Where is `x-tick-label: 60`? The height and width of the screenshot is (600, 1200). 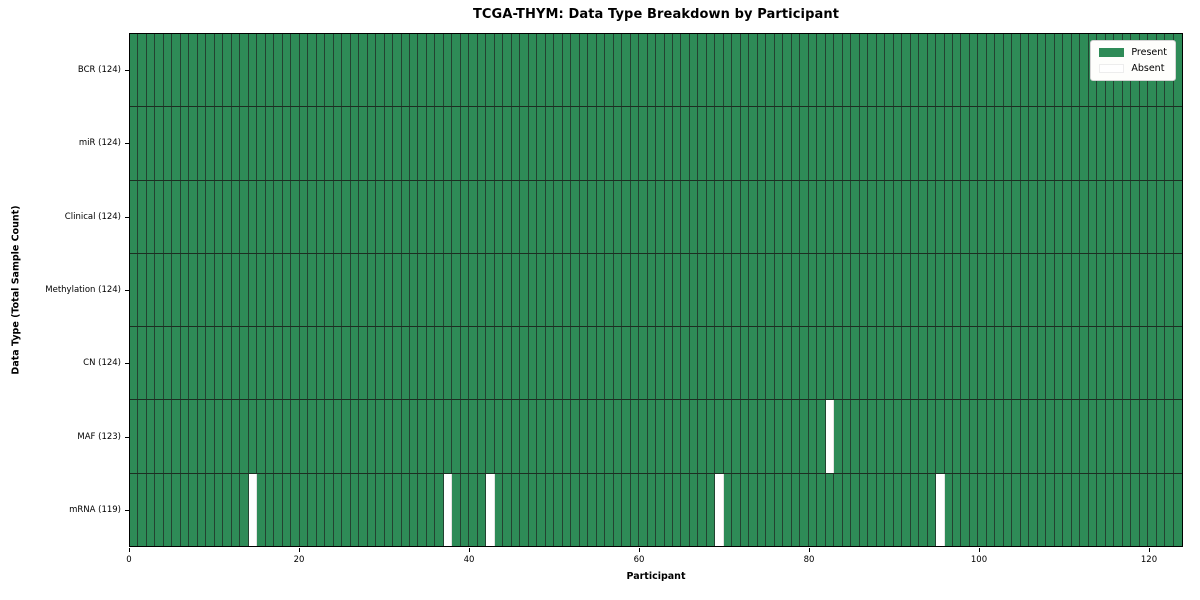
x-tick-label: 60 is located at coordinates (639, 560).